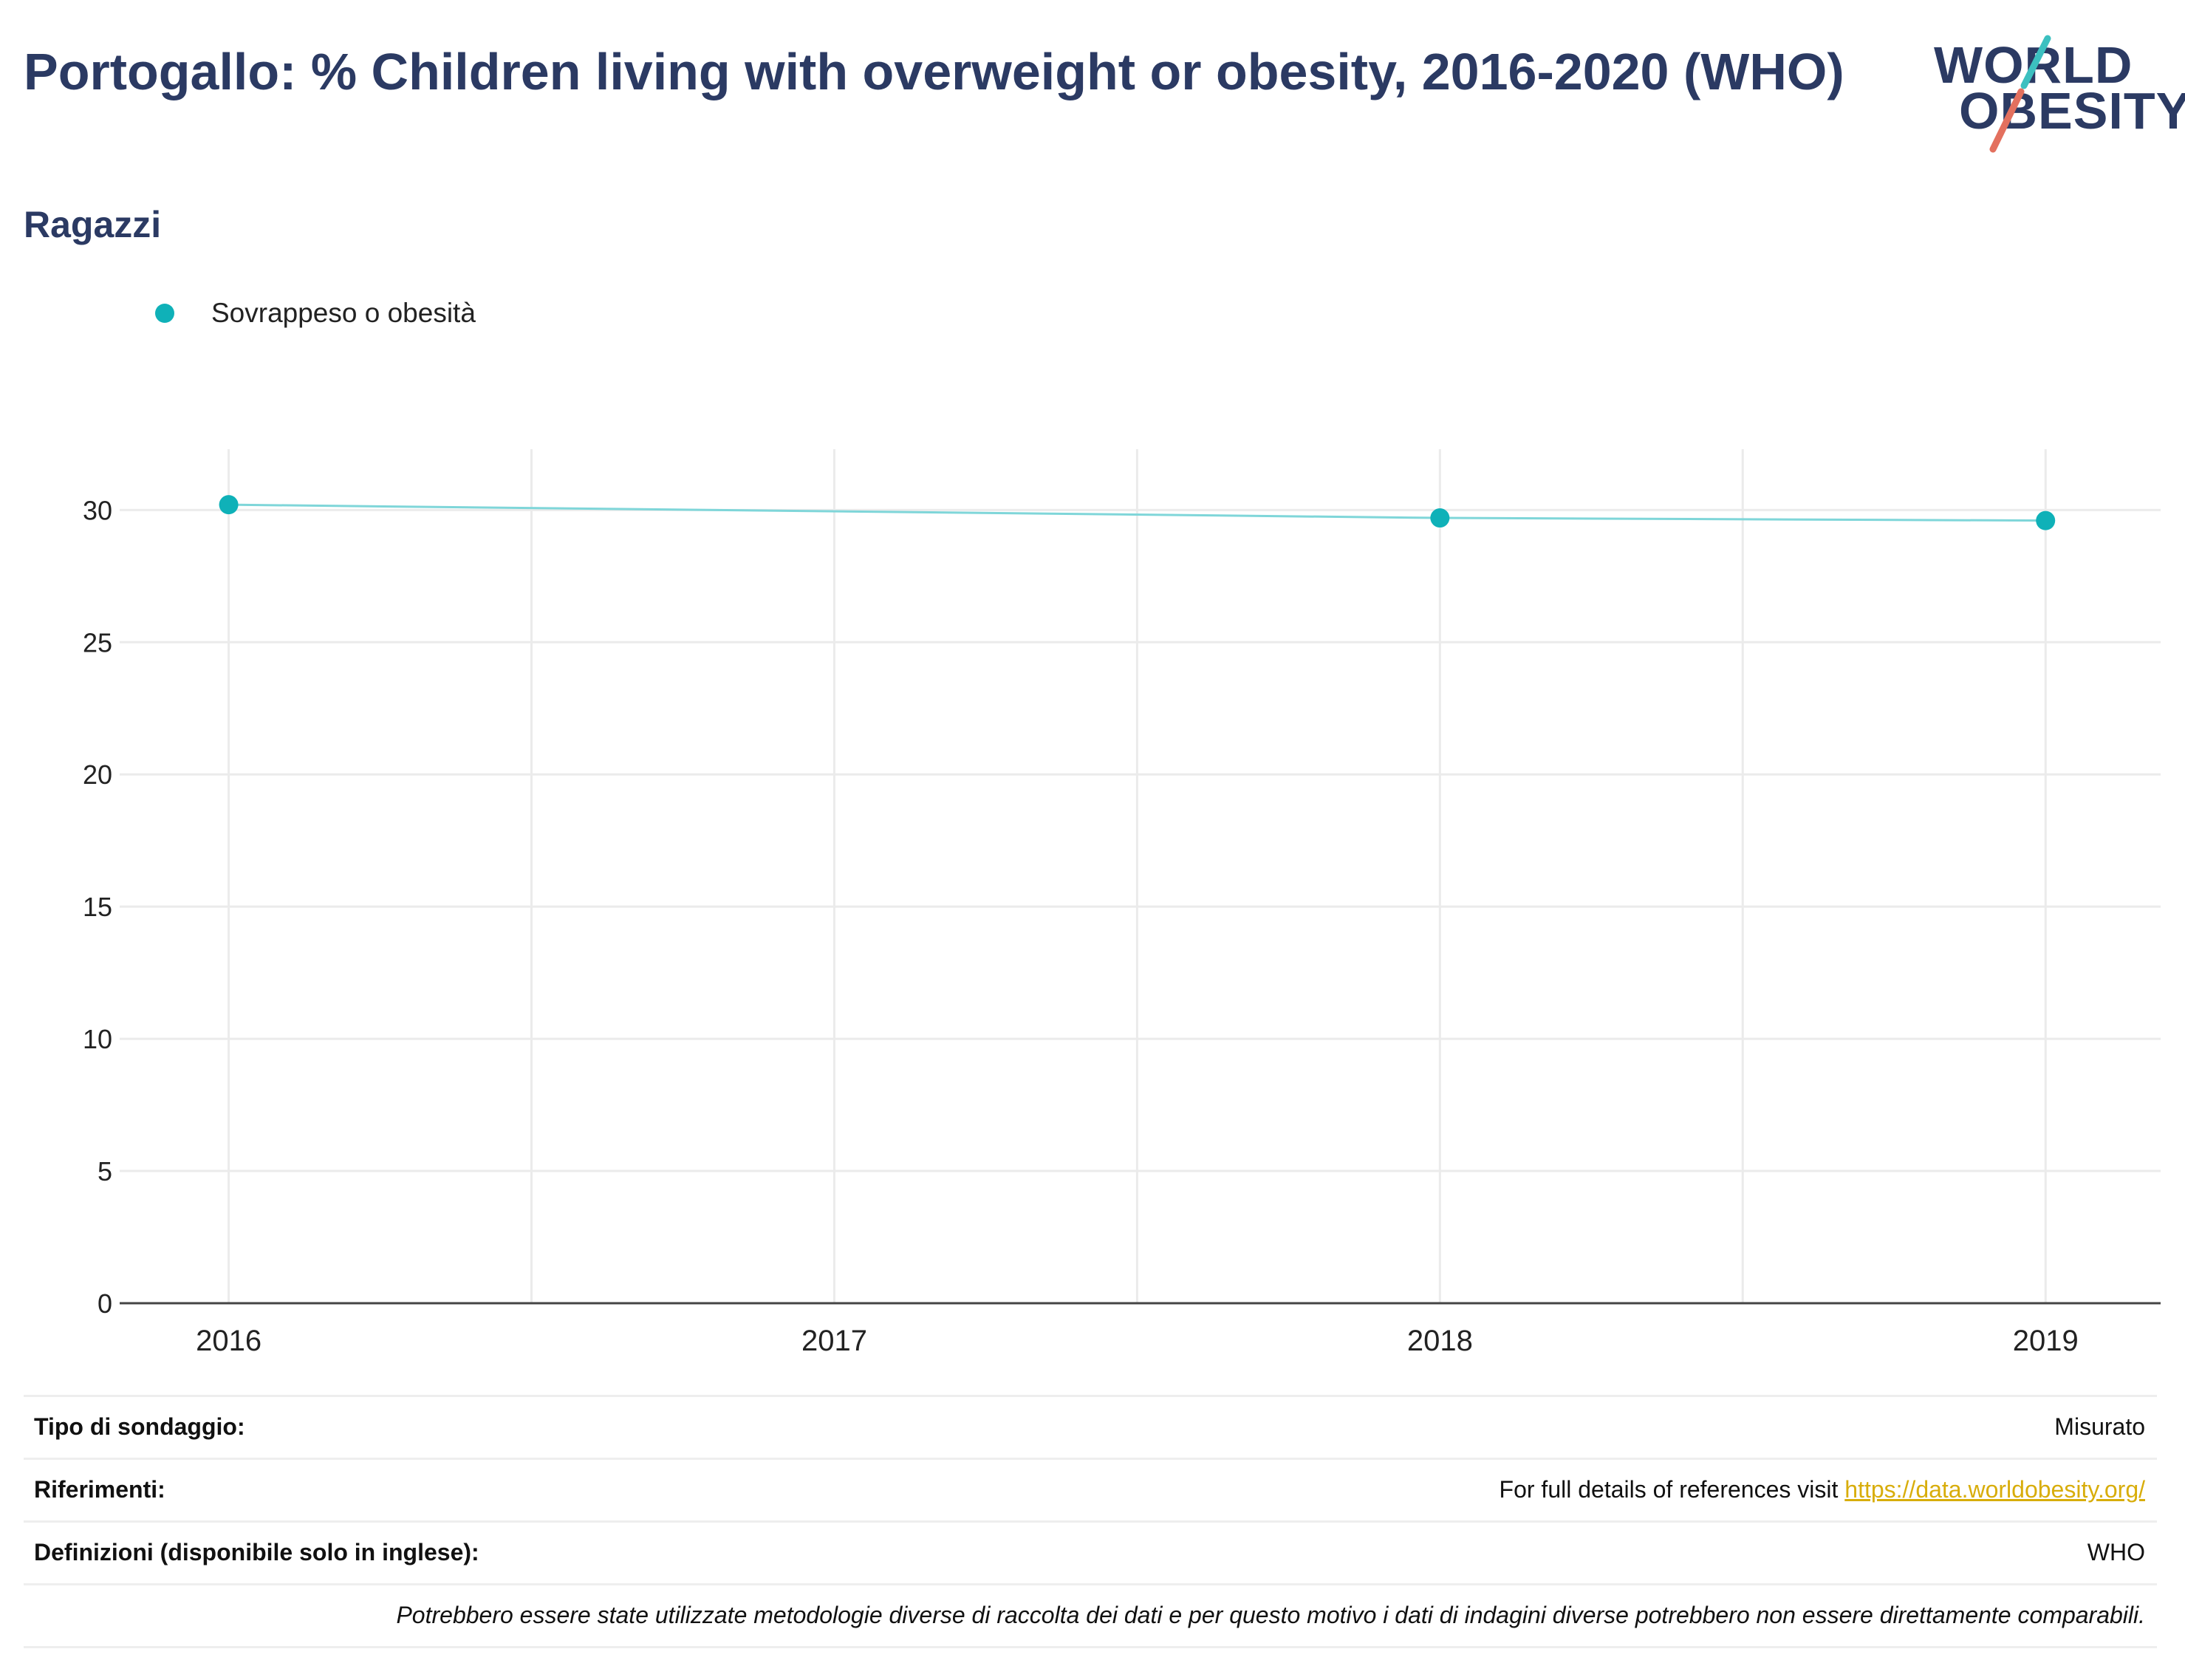 The width and height of the screenshot is (2185, 1680). I want to click on legend-label: Sovrappeso o obesità, so click(343, 313).